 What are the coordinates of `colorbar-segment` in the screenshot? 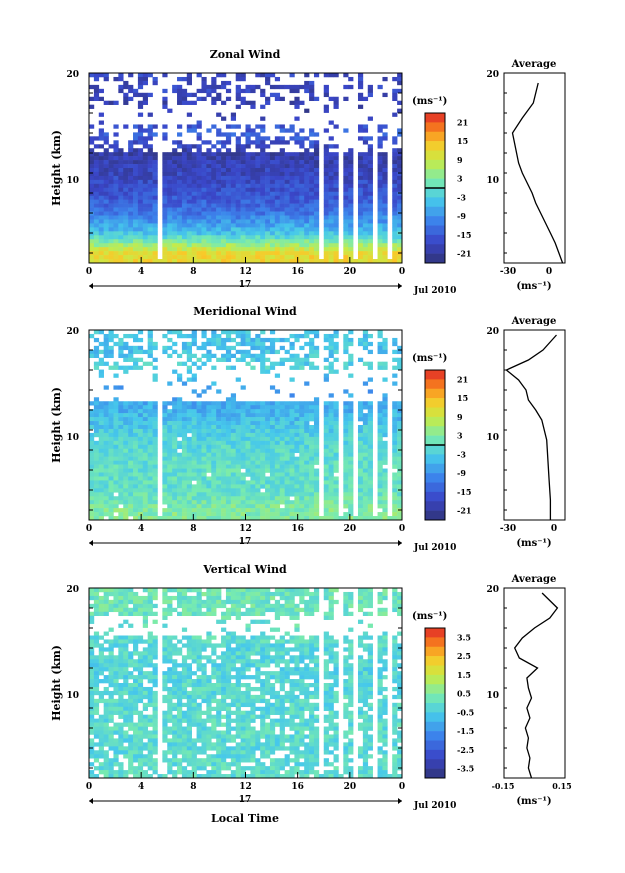 It's located at (435, 155).